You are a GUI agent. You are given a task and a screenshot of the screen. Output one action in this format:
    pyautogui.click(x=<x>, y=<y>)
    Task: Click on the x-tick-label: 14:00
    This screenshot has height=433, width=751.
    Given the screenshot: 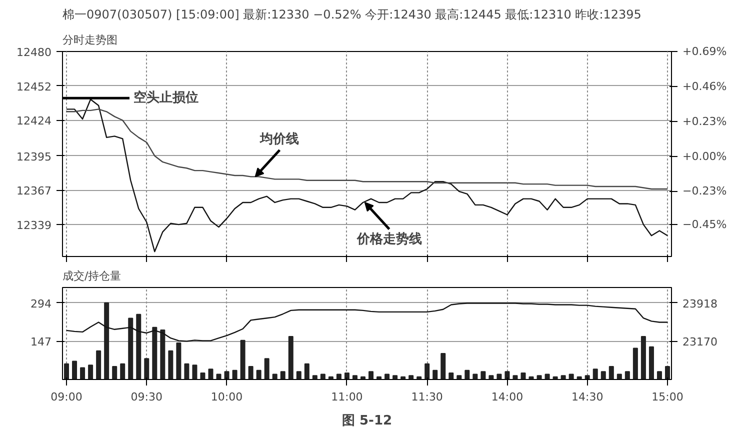 What is the action you would take?
    pyautogui.click(x=507, y=397)
    